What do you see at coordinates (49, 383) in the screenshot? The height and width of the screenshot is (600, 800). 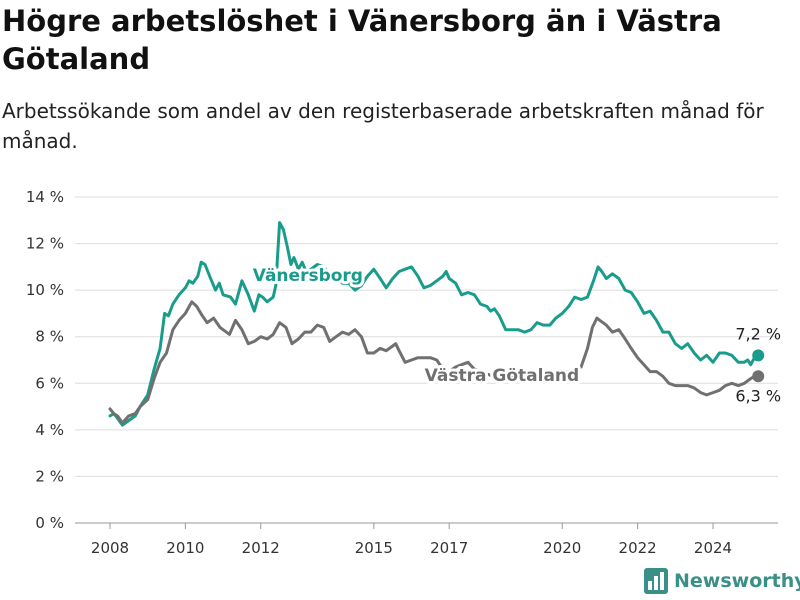 I see `y-tick-label: 6 %` at bounding box center [49, 383].